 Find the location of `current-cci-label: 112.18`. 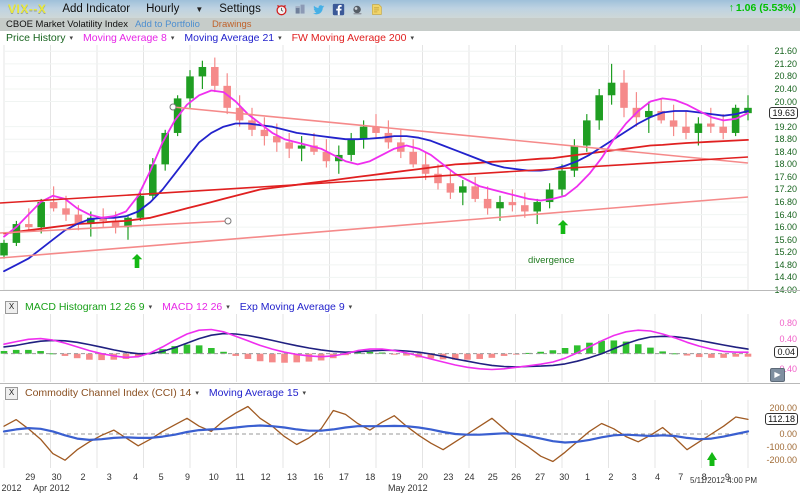

current-cci-label: 112.18 is located at coordinates (781, 419).